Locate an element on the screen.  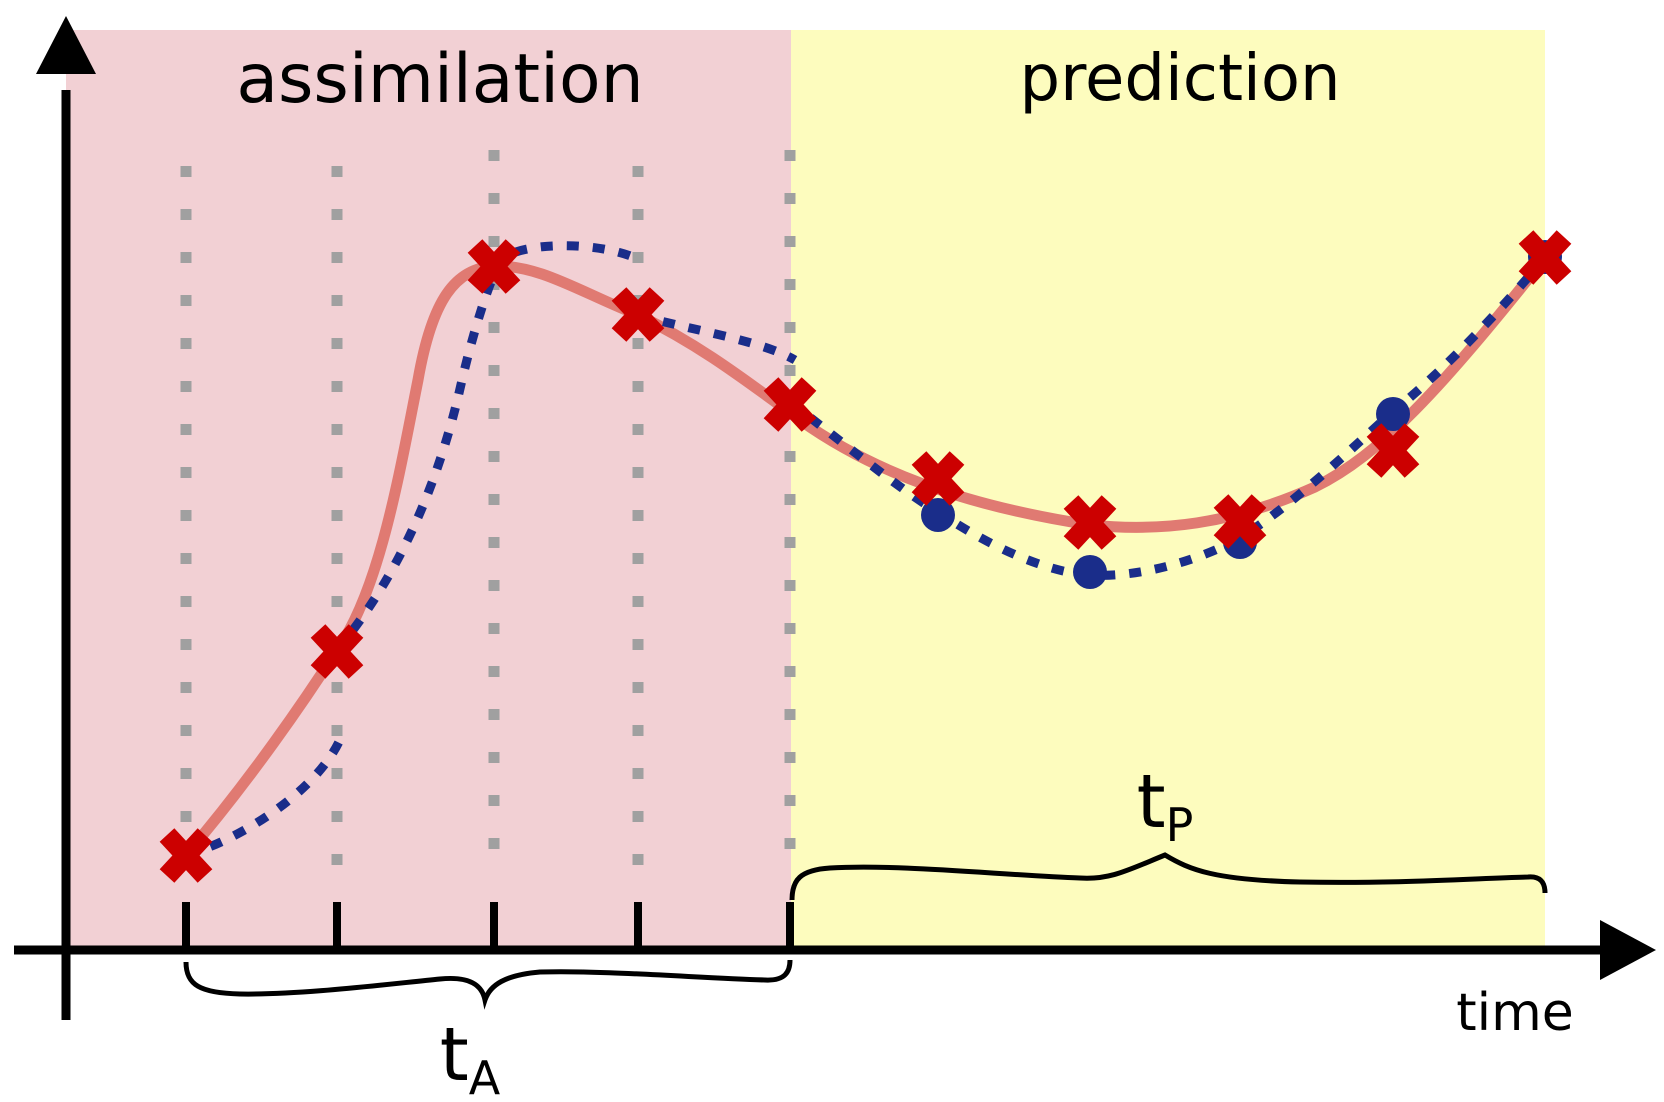
y-axis-arrowhead is located at coordinates (66, 45).